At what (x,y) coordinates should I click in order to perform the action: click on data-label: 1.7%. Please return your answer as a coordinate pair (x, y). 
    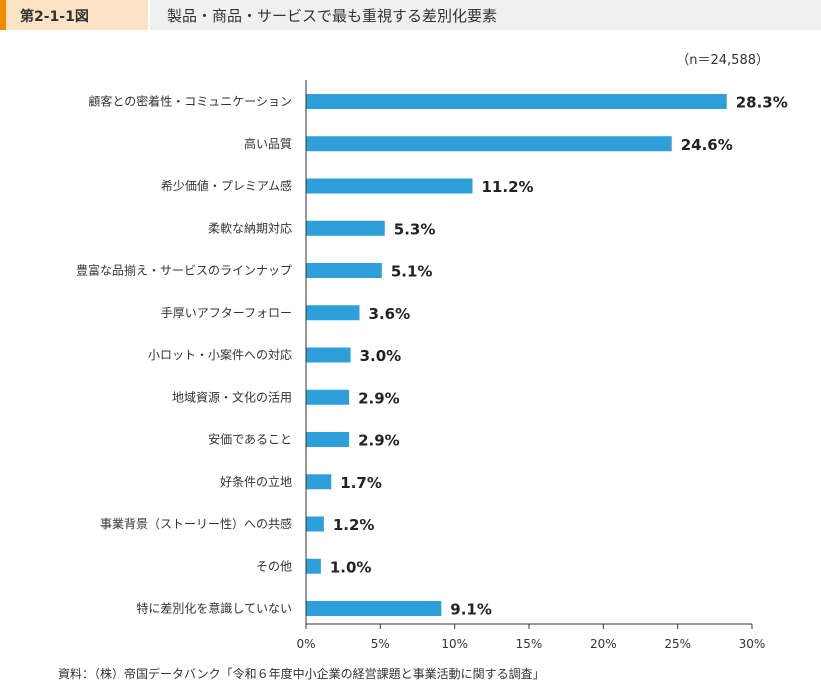
    Looking at the image, I should click on (361, 483).